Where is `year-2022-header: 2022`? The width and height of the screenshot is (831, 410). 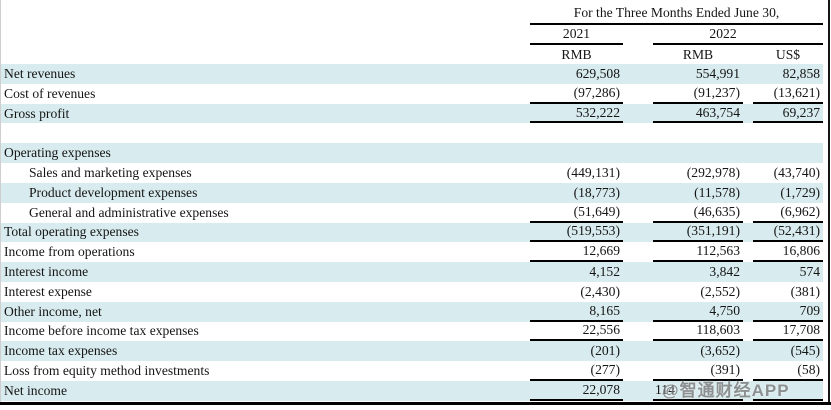
year-2022-header: 2022 is located at coordinates (738, 35).